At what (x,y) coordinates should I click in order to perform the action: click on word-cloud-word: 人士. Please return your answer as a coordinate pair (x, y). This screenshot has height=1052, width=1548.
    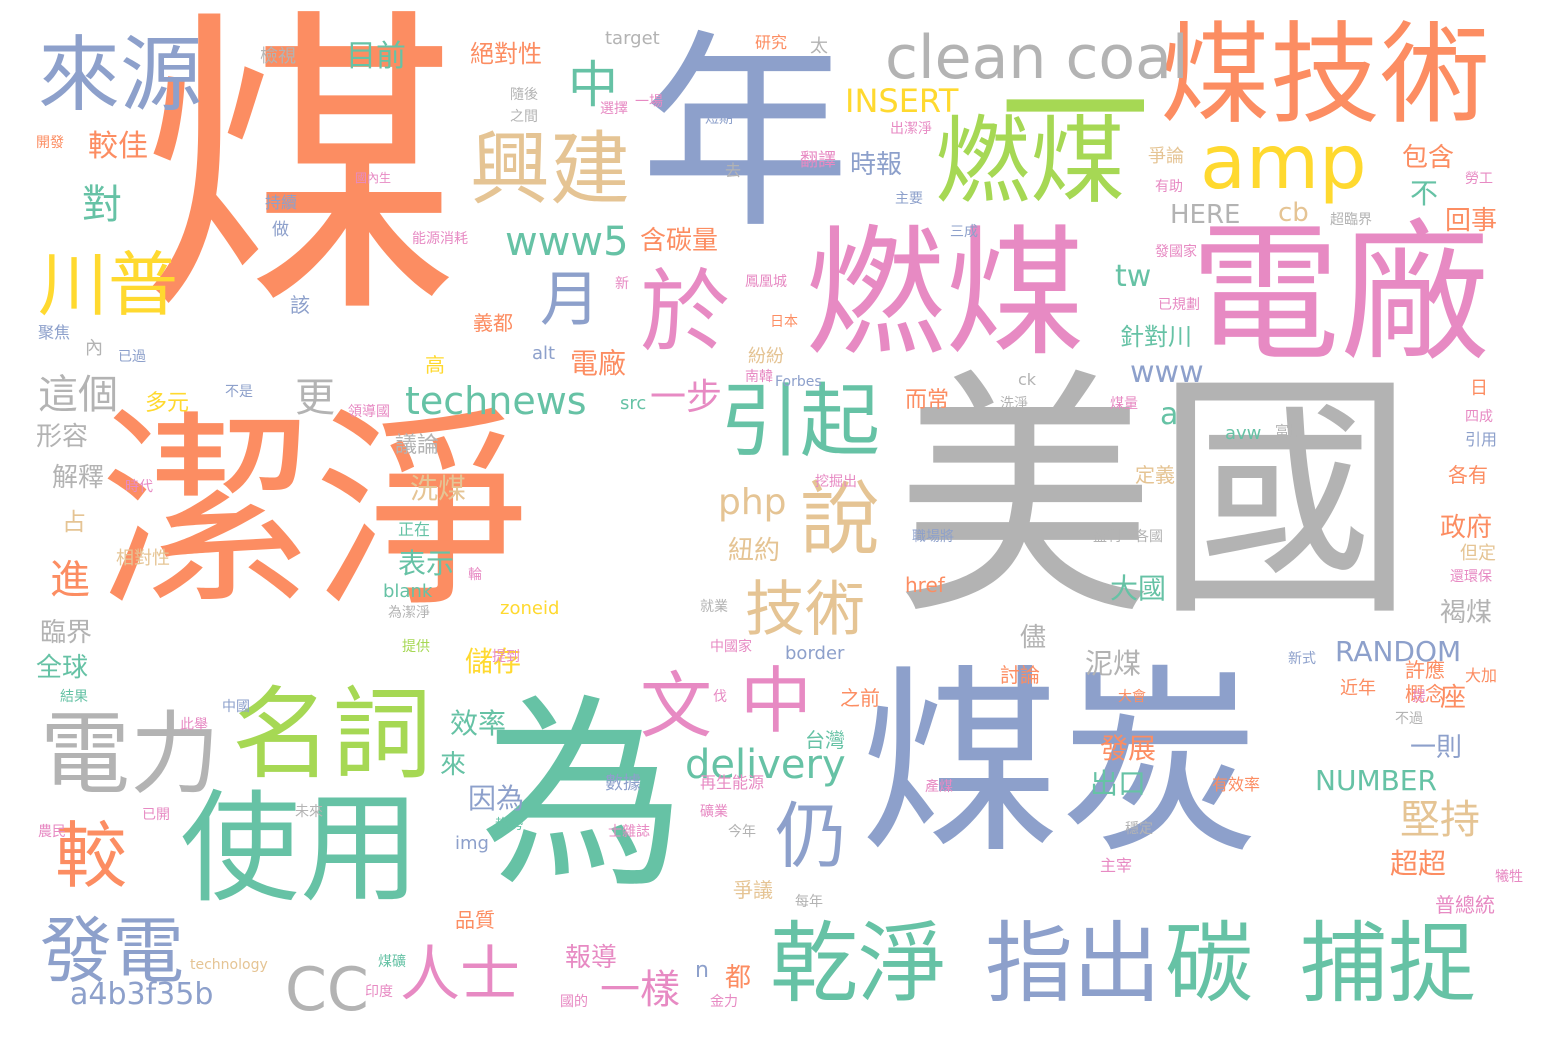
    Looking at the image, I should click on (460, 975).